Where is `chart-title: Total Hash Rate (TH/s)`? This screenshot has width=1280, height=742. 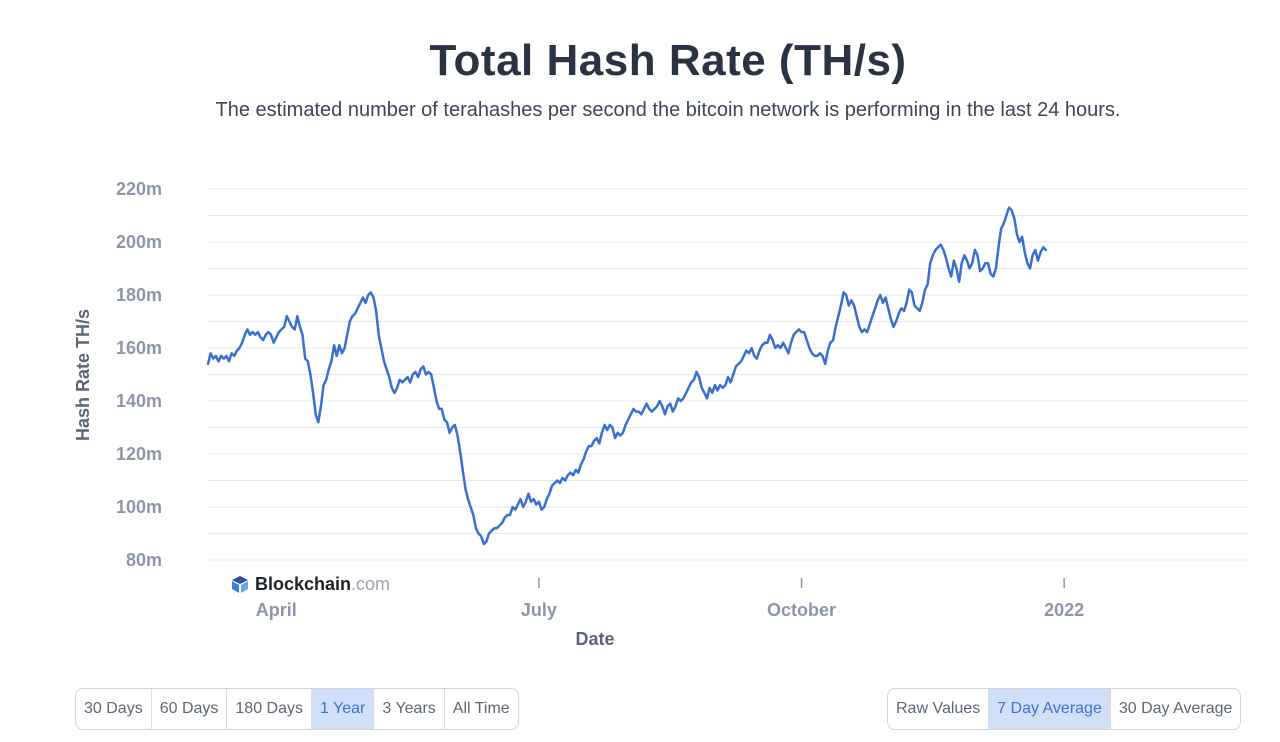 chart-title: Total Hash Rate (TH/s) is located at coordinates (668, 60).